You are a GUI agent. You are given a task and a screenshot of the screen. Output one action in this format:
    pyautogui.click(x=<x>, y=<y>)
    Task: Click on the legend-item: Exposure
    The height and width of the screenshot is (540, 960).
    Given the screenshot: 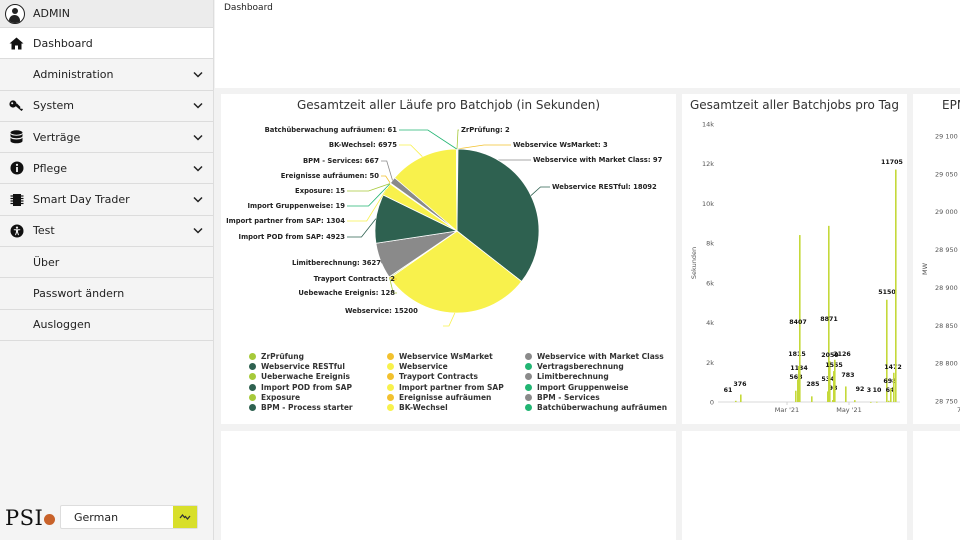 What is the action you would take?
    pyautogui.click(x=318, y=397)
    